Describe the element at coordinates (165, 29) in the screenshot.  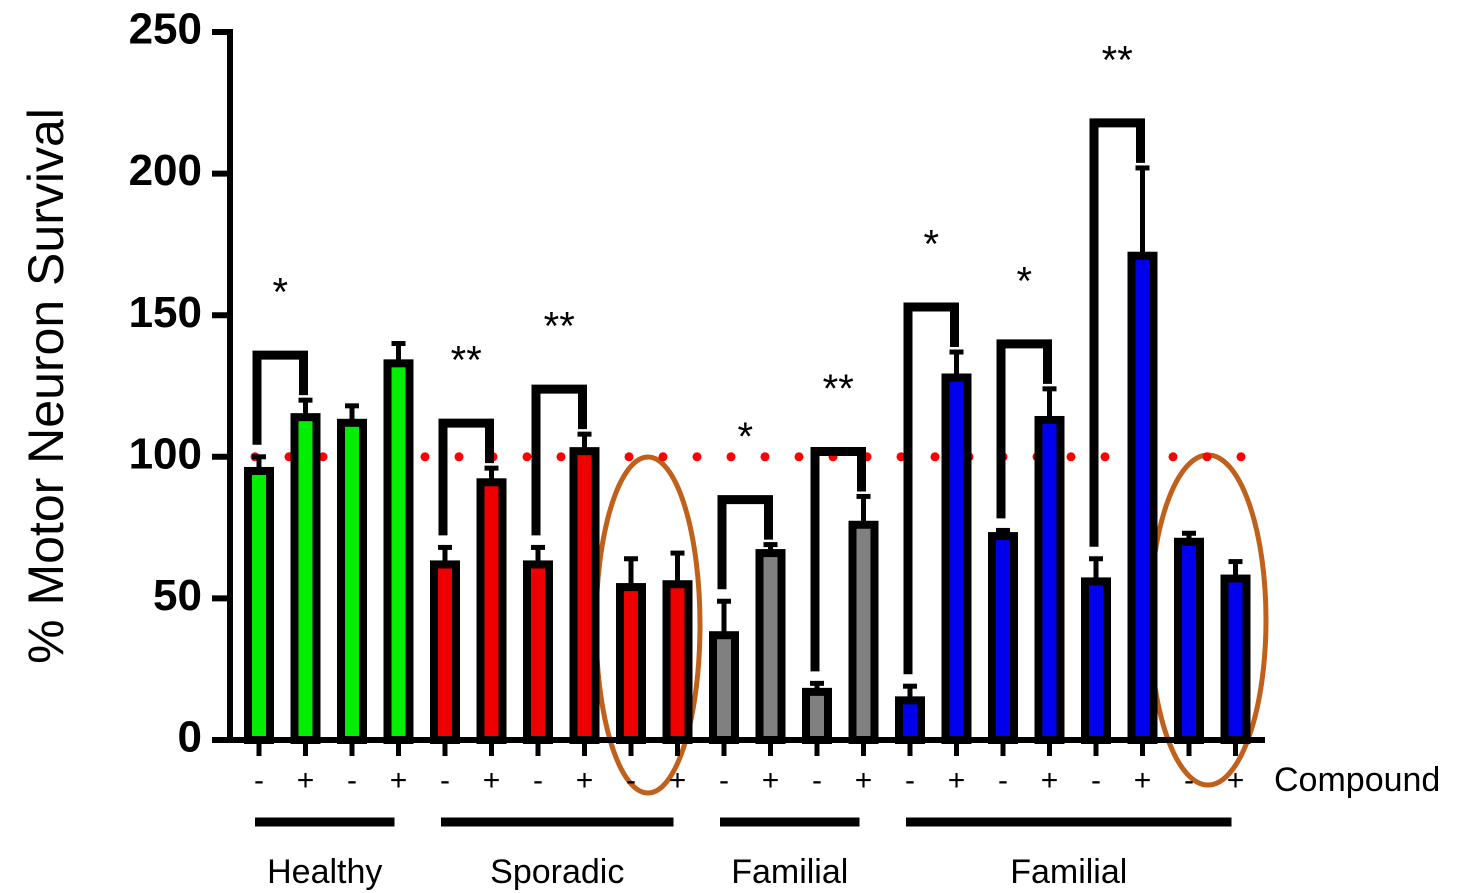
I see `y-tick-label: 250` at that location.